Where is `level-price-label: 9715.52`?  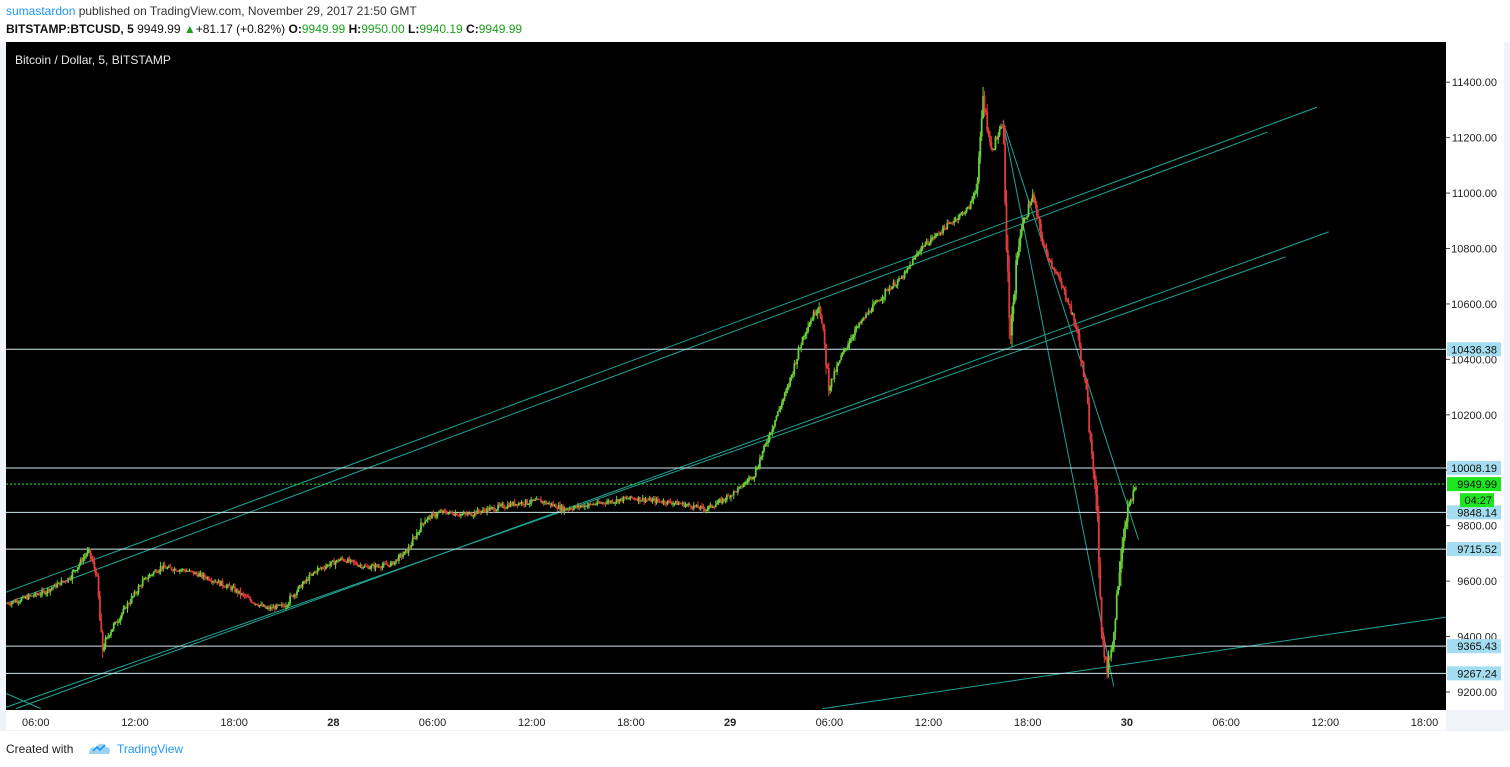
level-price-label: 9715.52 is located at coordinates (1477, 550).